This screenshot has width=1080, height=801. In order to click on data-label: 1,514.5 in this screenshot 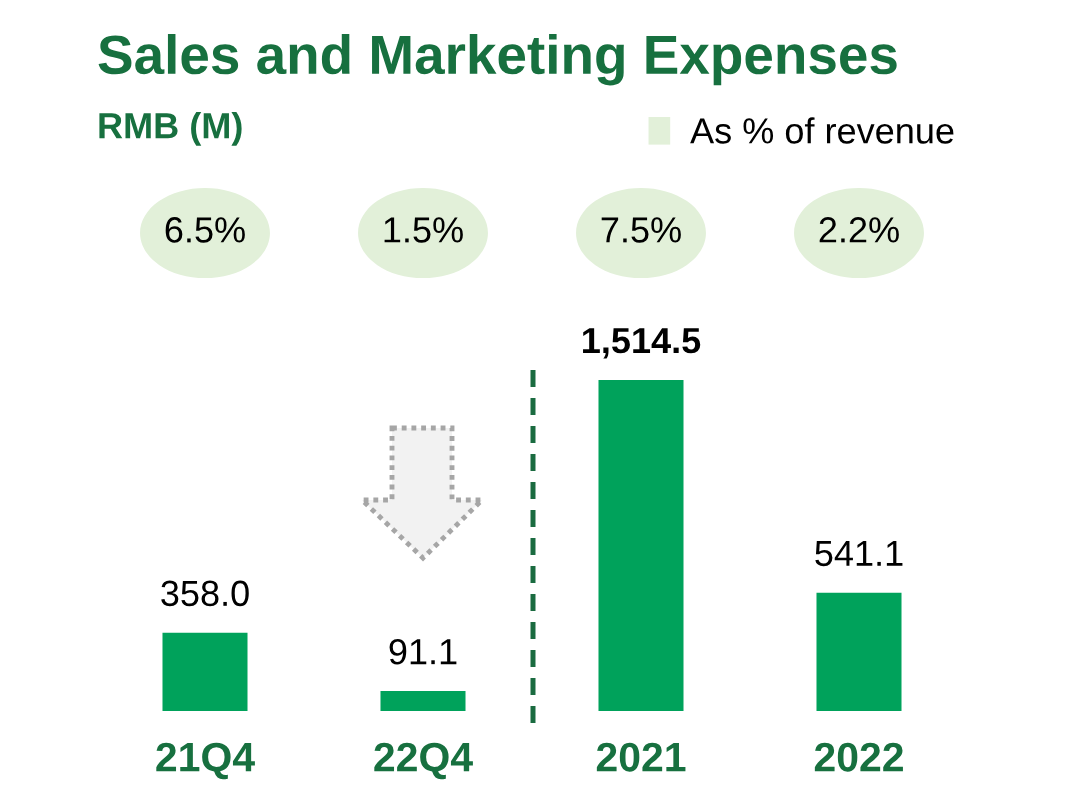, I will do `click(642, 343)`.